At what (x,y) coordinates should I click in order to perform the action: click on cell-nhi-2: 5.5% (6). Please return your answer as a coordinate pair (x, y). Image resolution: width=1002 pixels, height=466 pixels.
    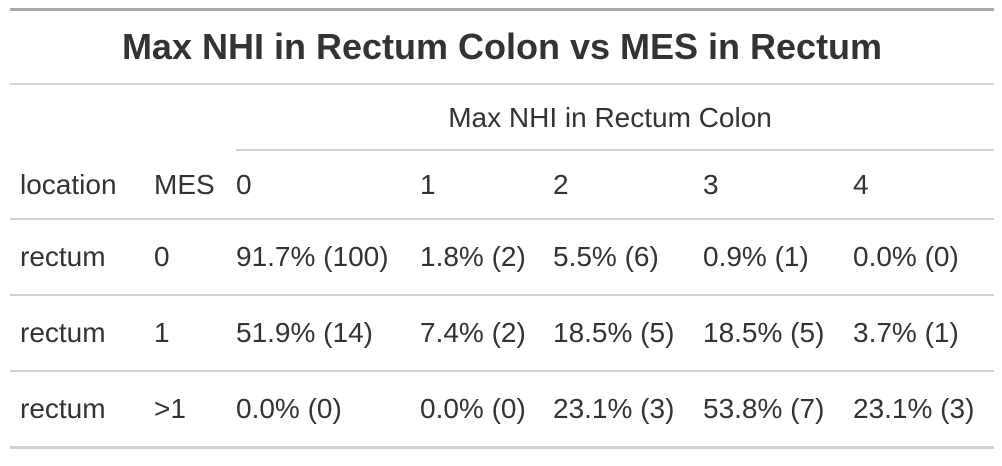
    Looking at the image, I should click on (618, 257).